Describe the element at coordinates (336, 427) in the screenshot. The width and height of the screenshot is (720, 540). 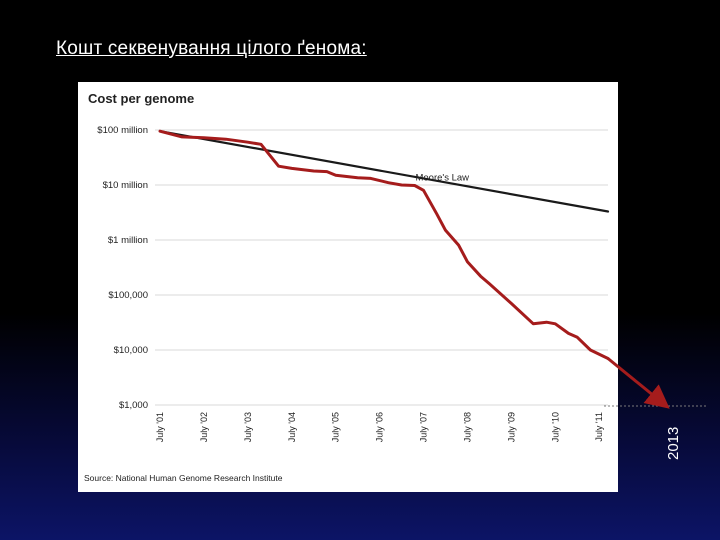
I see `x-tick-label: July '05` at that location.